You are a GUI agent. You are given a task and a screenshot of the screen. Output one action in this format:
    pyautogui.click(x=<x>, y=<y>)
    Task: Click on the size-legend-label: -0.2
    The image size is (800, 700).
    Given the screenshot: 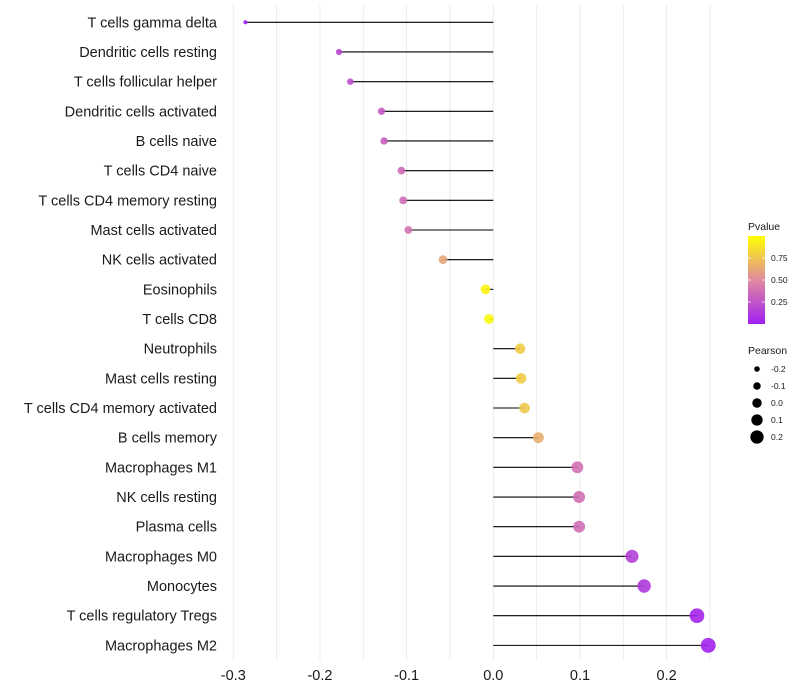 What is the action you would take?
    pyautogui.click(x=778, y=369)
    